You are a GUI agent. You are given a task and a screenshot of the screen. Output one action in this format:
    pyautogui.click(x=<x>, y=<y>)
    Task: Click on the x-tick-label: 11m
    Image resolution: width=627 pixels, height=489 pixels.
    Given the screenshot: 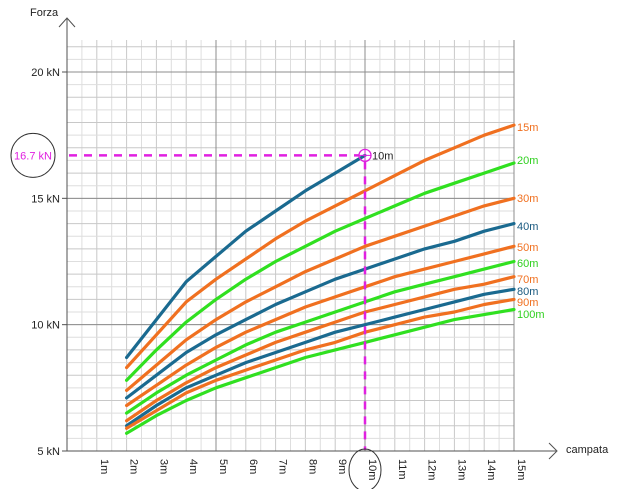 What is the action you would take?
    pyautogui.click(x=402, y=469)
    